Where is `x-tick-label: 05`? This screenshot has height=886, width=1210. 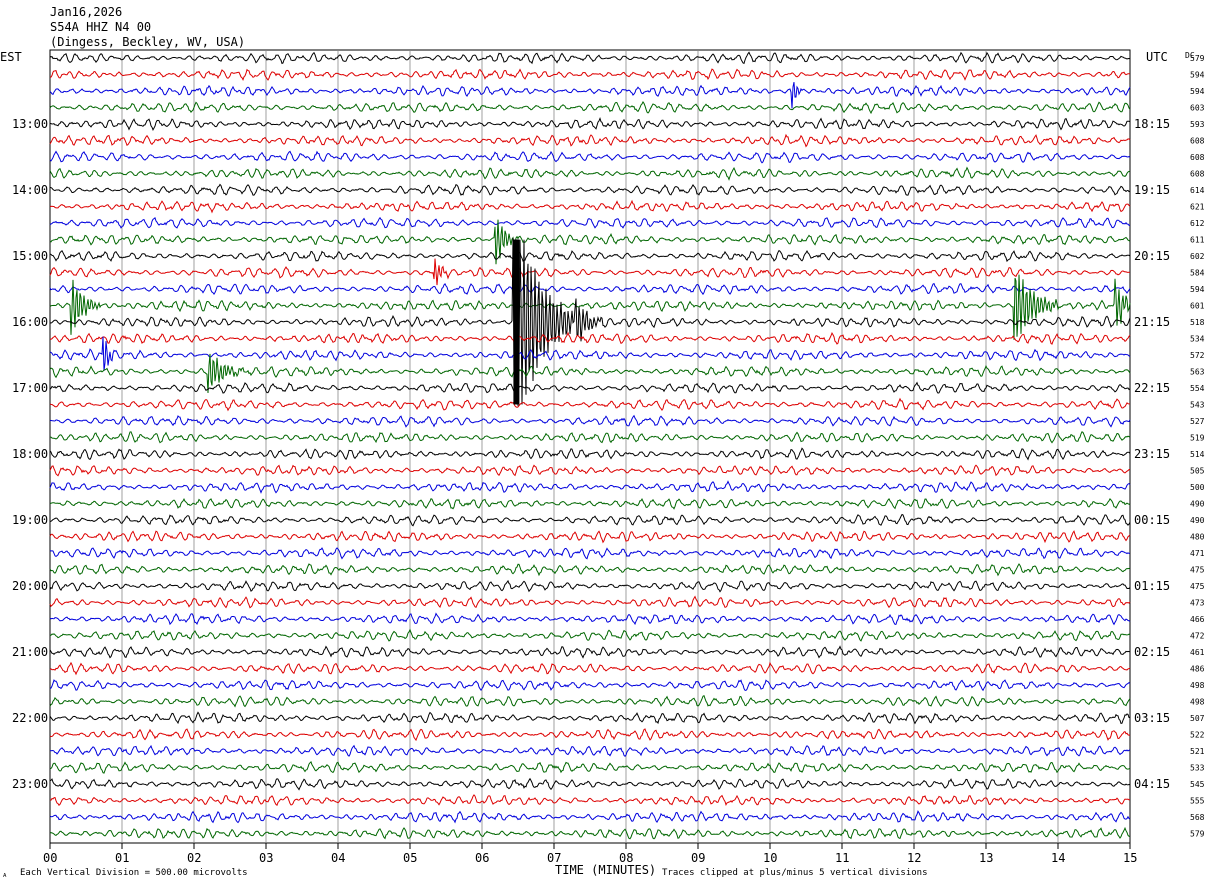
x-tick-label: 05 is located at coordinates (410, 858).